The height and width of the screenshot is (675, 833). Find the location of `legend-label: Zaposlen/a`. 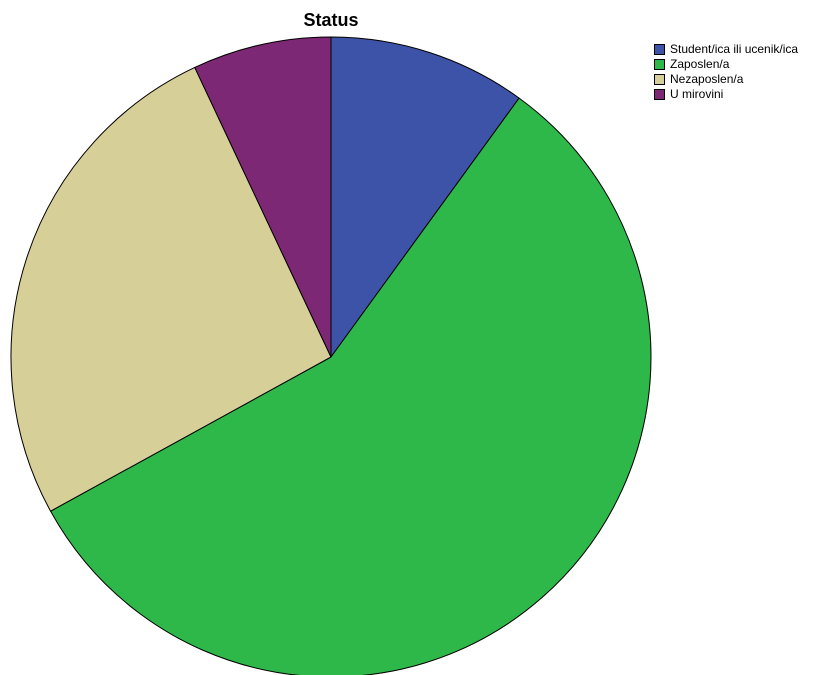

legend-label: Zaposlen/a is located at coordinates (700, 64).